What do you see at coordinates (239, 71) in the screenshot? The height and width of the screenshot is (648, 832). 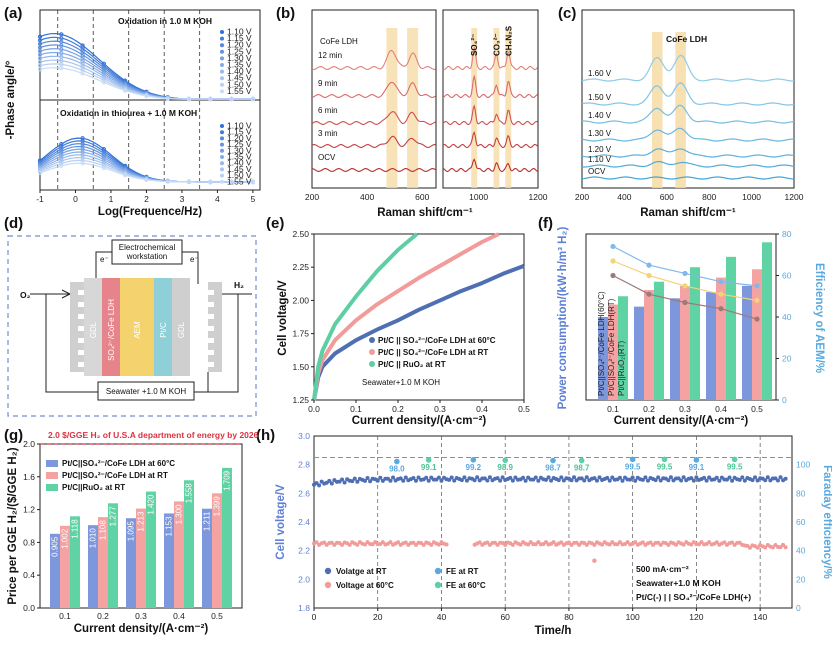 I see `a-legend-top-6: 1.40 V` at bounding box center [239, 71].